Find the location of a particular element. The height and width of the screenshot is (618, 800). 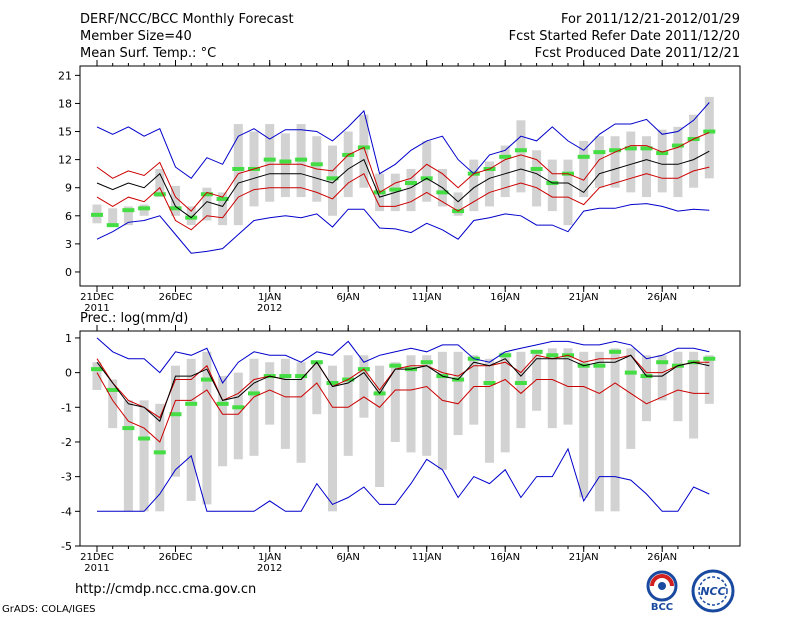

max-line is located at coordinates (403, 140).